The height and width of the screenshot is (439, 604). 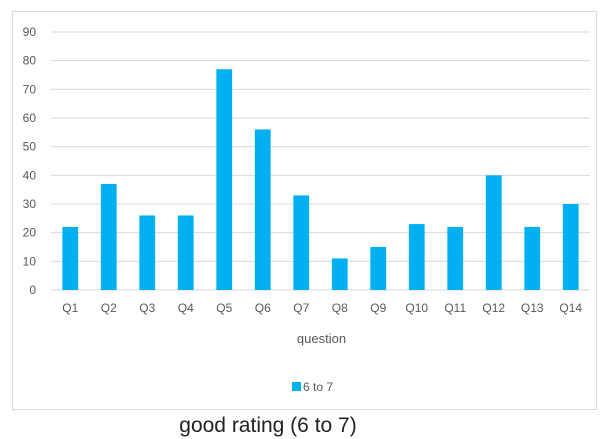 What do you see at coordinates (224, 308) in the screenshot?
I see `x-tick-label: Q5` at bounding box center [224, 308].